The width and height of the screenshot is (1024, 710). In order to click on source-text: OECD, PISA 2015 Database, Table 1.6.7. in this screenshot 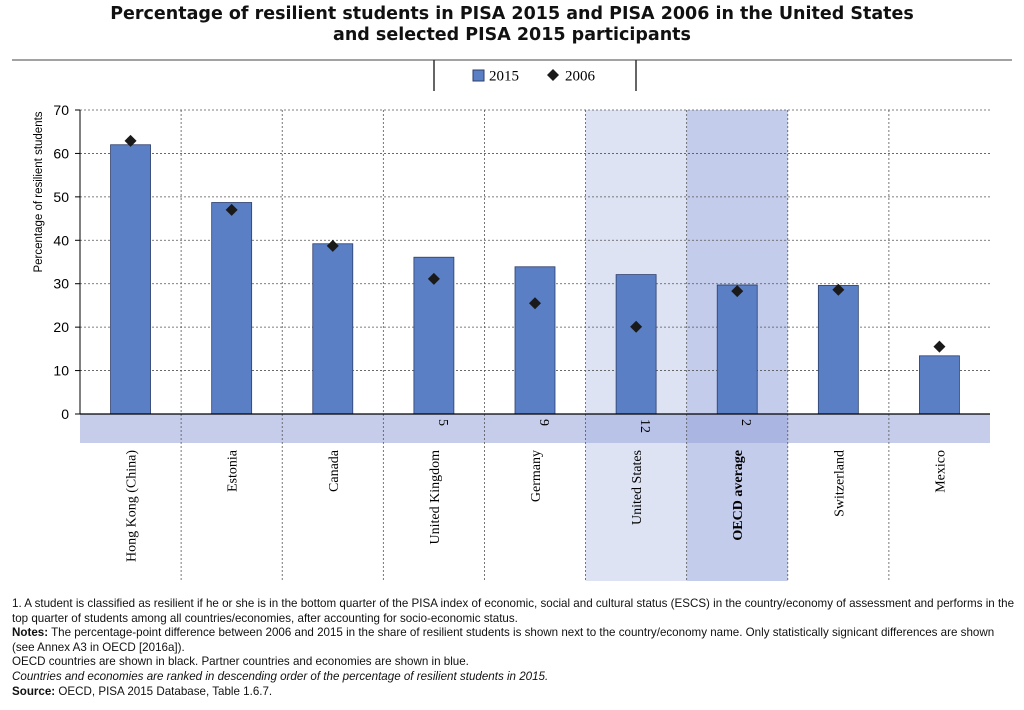, I will do `click(164, 691)`.